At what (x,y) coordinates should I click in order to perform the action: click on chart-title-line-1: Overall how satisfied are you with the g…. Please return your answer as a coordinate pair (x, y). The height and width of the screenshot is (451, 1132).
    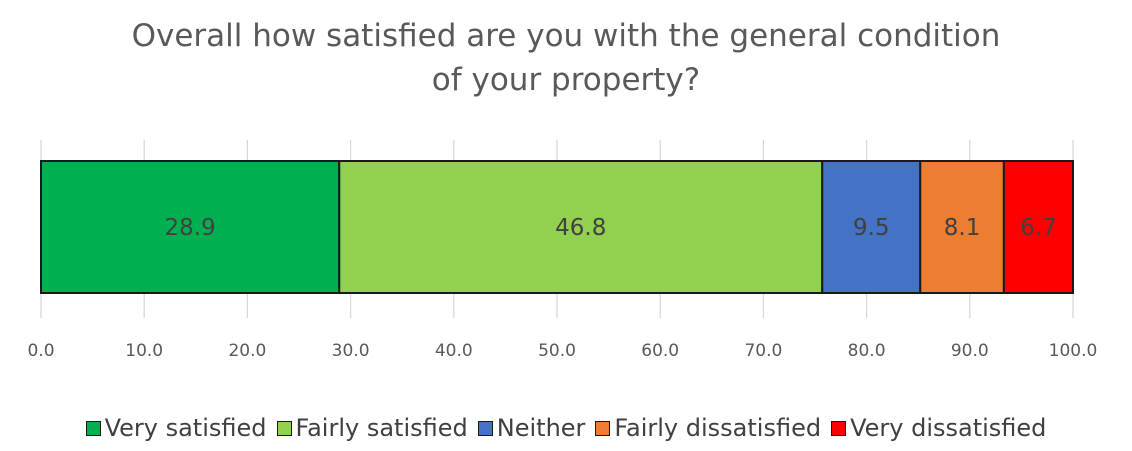
    Looking at the image, I should click on (566, 36).